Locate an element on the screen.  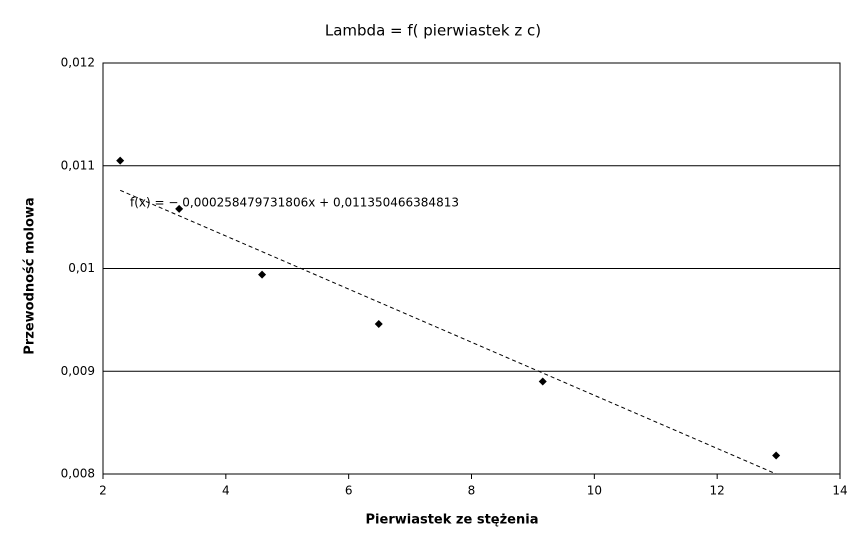
y-axis-title: Przewodność molowa is located at coordinates (30, 275).